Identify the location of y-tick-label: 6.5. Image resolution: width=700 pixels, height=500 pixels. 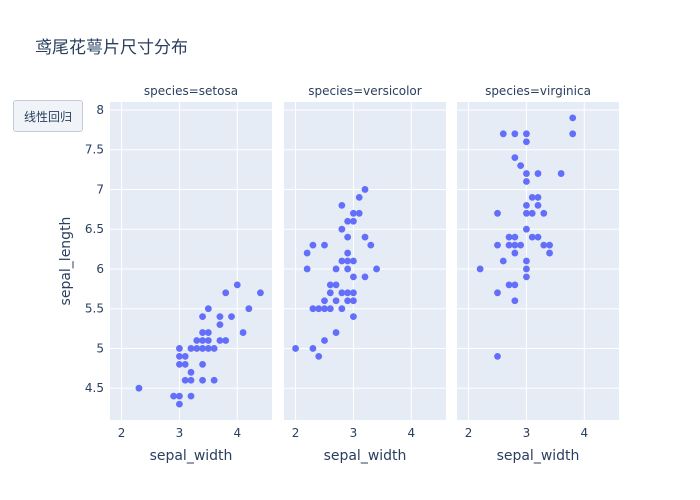
(94, 229).